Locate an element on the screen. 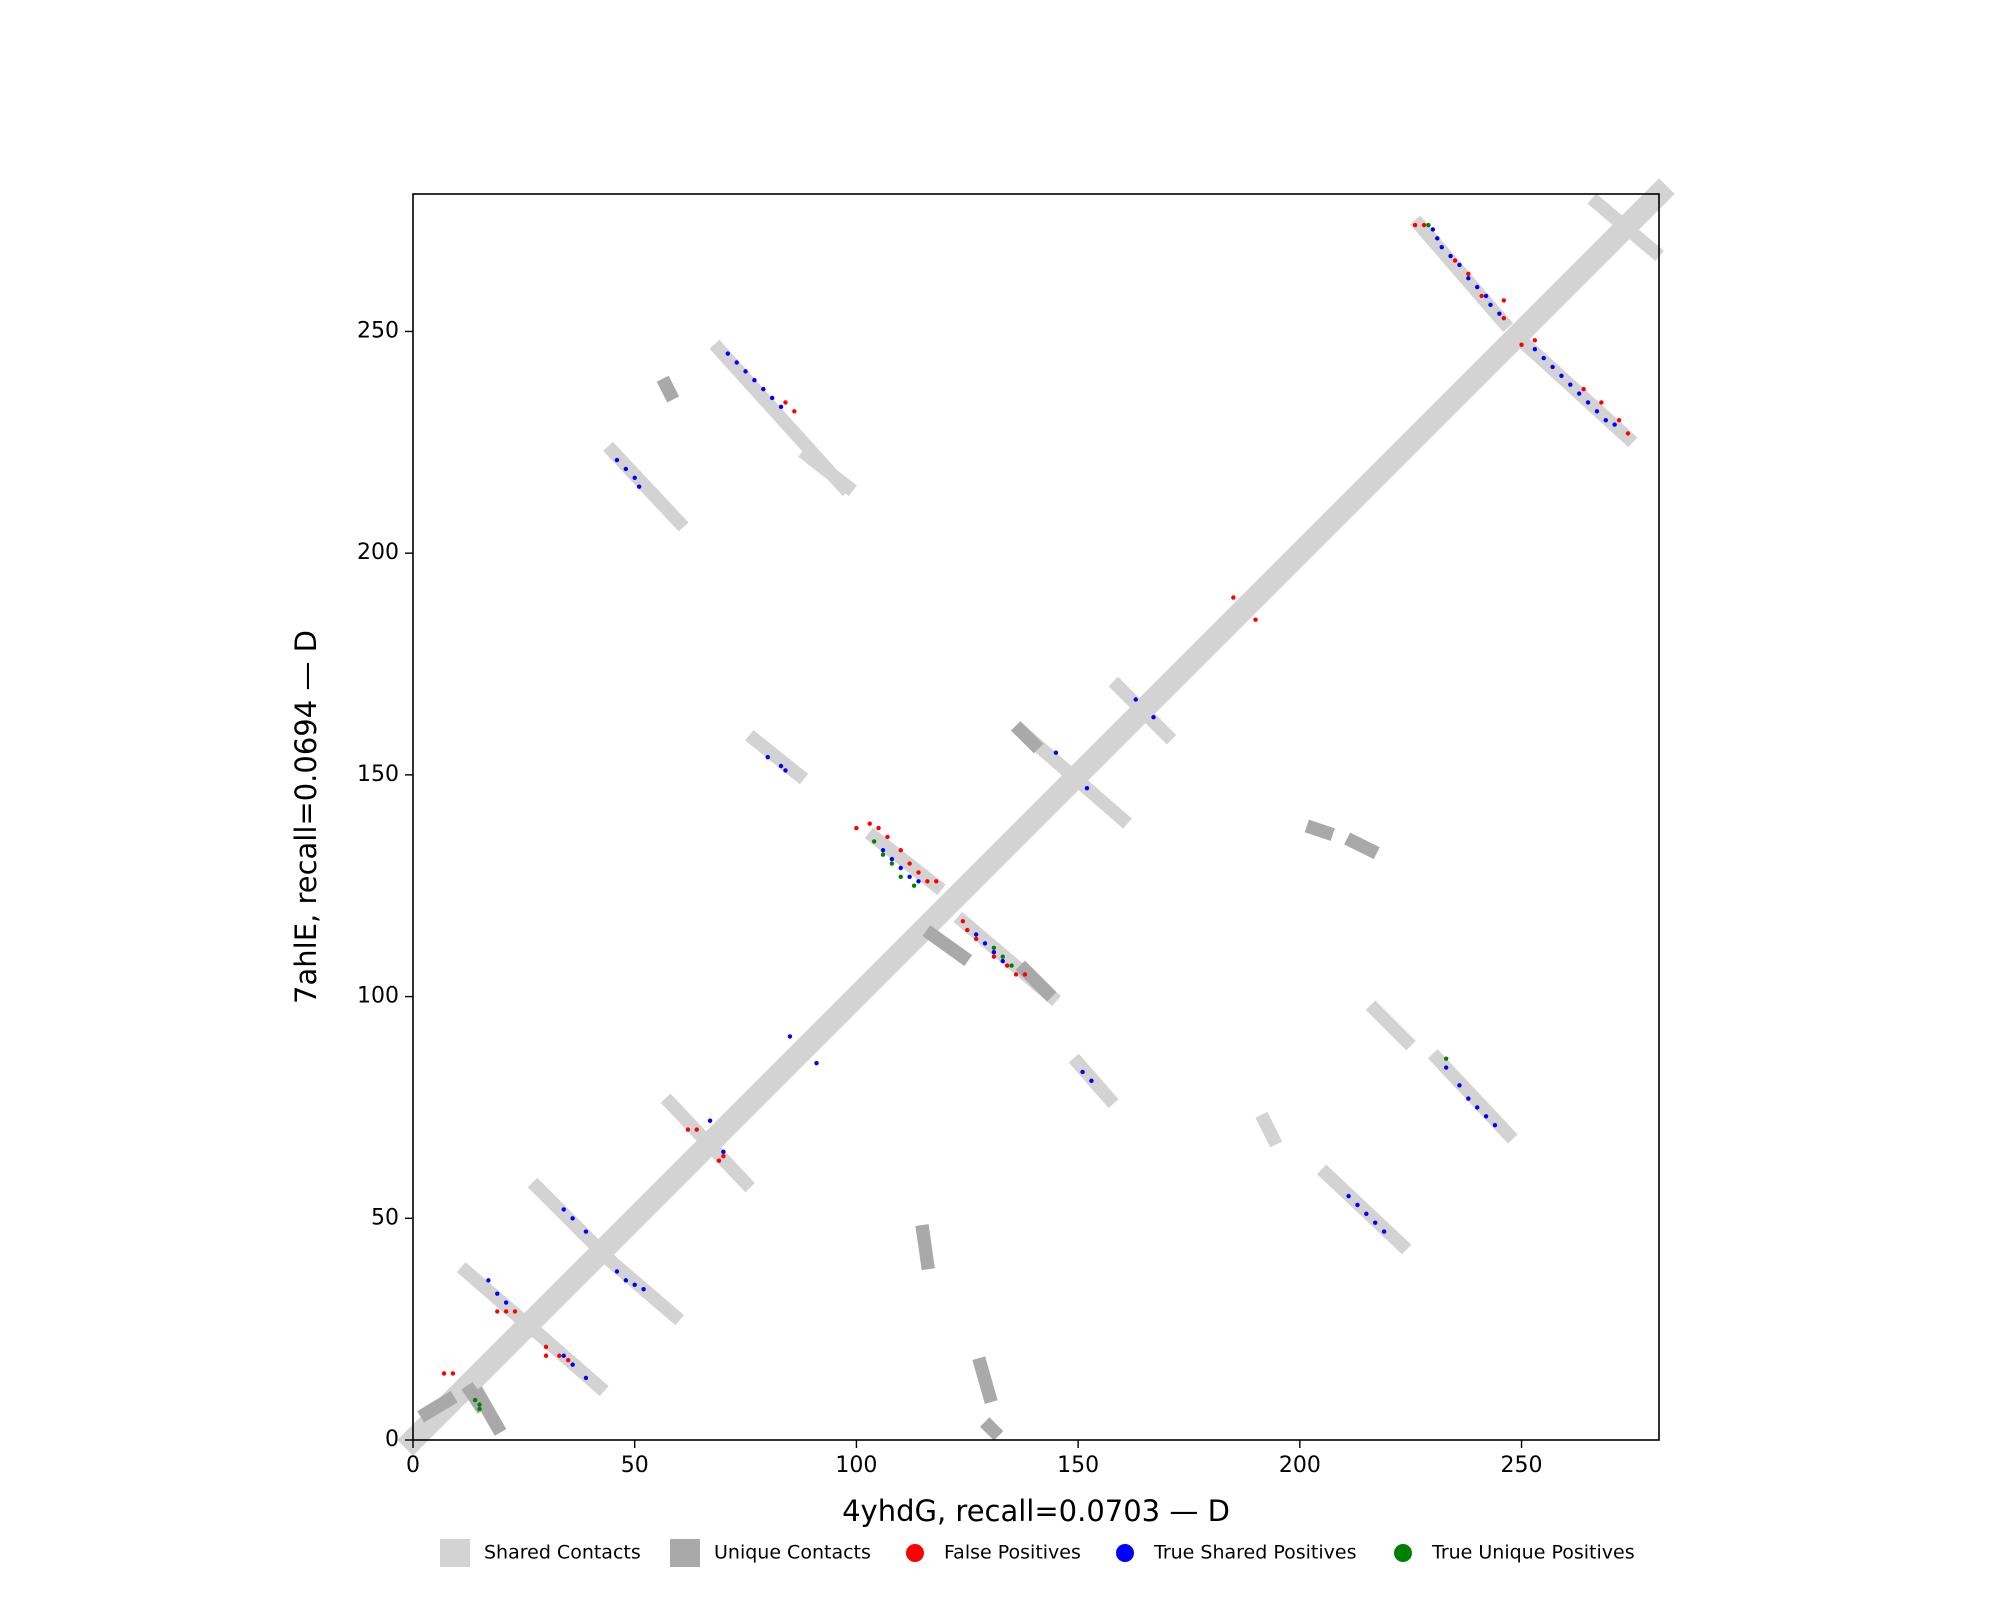 The image size is (2000, 1600). x-tick-label: 100 is located at coordinates (856, 1465).